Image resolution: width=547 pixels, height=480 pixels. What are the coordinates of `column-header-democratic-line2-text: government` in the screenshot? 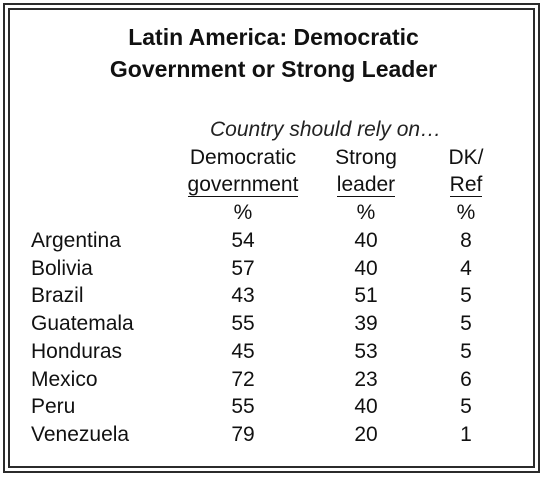 It's located at (243, 185).